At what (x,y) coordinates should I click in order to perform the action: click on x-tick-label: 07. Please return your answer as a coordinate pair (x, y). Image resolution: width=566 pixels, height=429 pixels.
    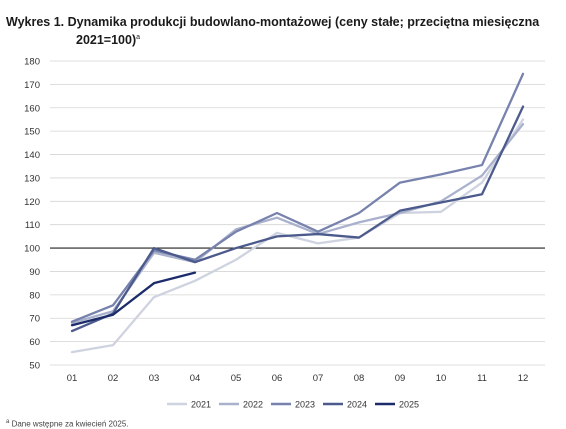
    Looking at the image, I should click on (318, 378).